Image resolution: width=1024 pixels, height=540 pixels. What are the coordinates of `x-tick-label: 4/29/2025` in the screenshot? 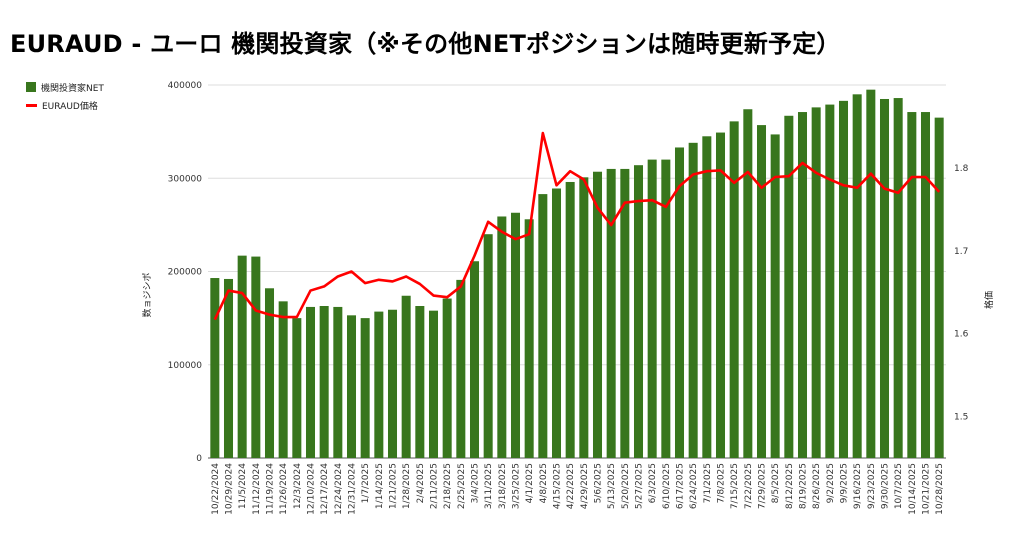 It's located at (585, 486).